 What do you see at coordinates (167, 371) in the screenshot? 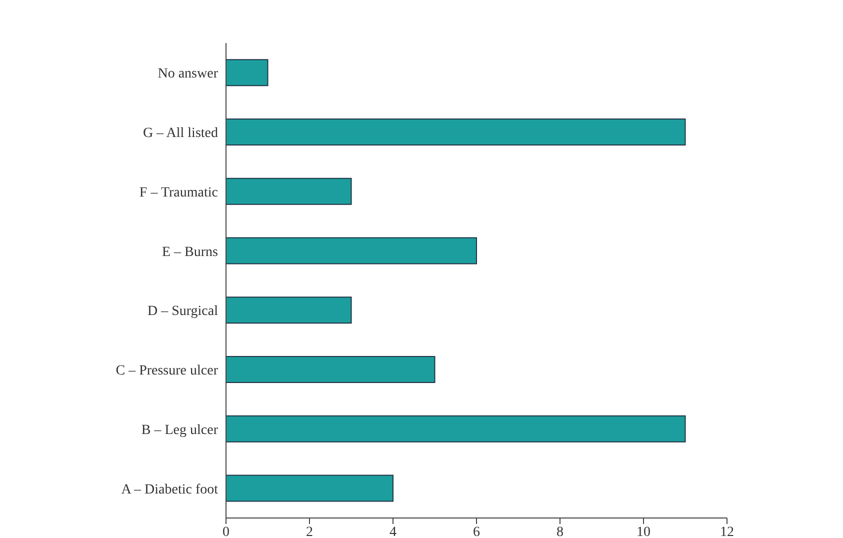
I see `y-tick-label: C – Pressure ulcer` at bounding box center [167, 371].